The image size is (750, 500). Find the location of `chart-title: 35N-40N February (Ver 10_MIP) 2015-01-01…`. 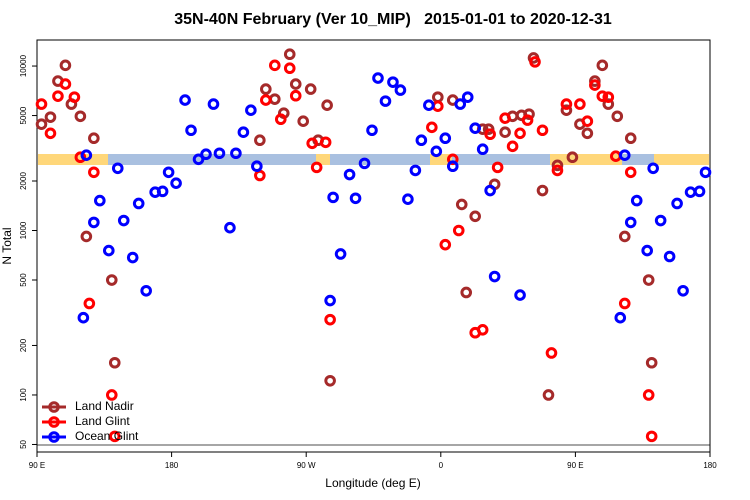

chart-title: 35N-40N February (Ver 10_MIP) 2015-01-01… is located at coordinates (393, 19).